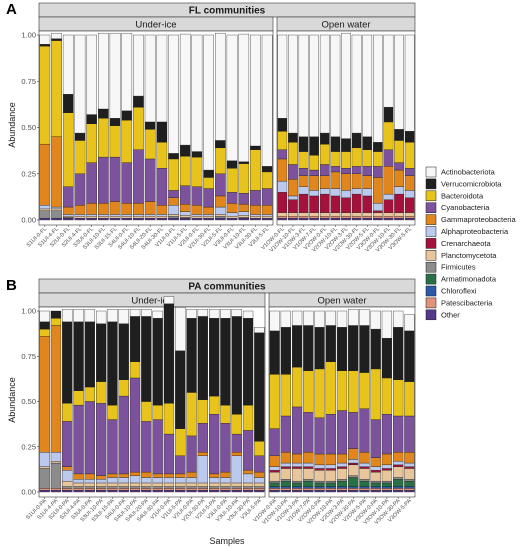 The image size is (524, 550). What do you see at coordinates (478, 219) in the screenshot?
I see `legend-label: Gammaproteobacteria` at bounding box center [478, 219].